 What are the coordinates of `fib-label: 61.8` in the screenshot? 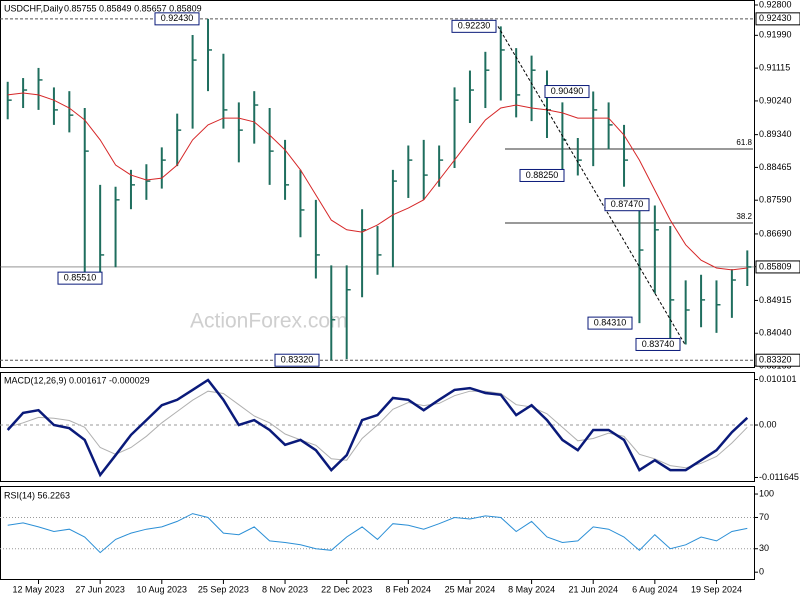 It's located at (744, 142).